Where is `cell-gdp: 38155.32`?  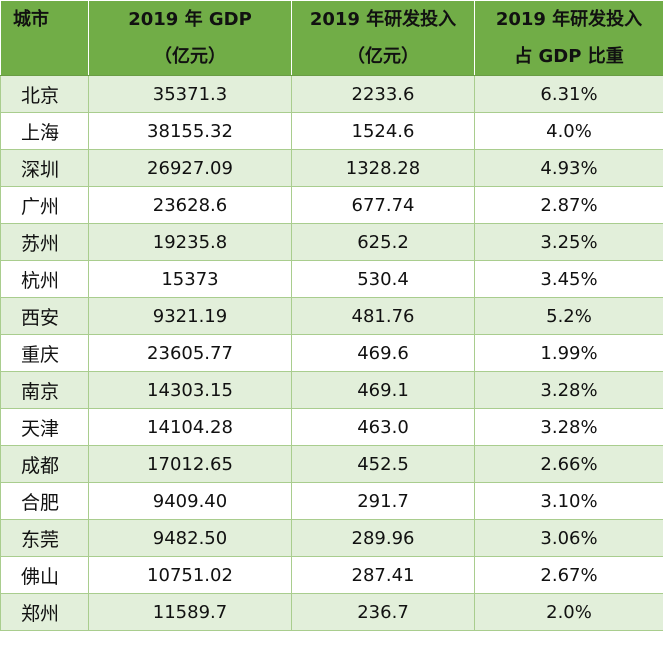 cell-gdp: 38155.32 is located at coordinates (190, 131).